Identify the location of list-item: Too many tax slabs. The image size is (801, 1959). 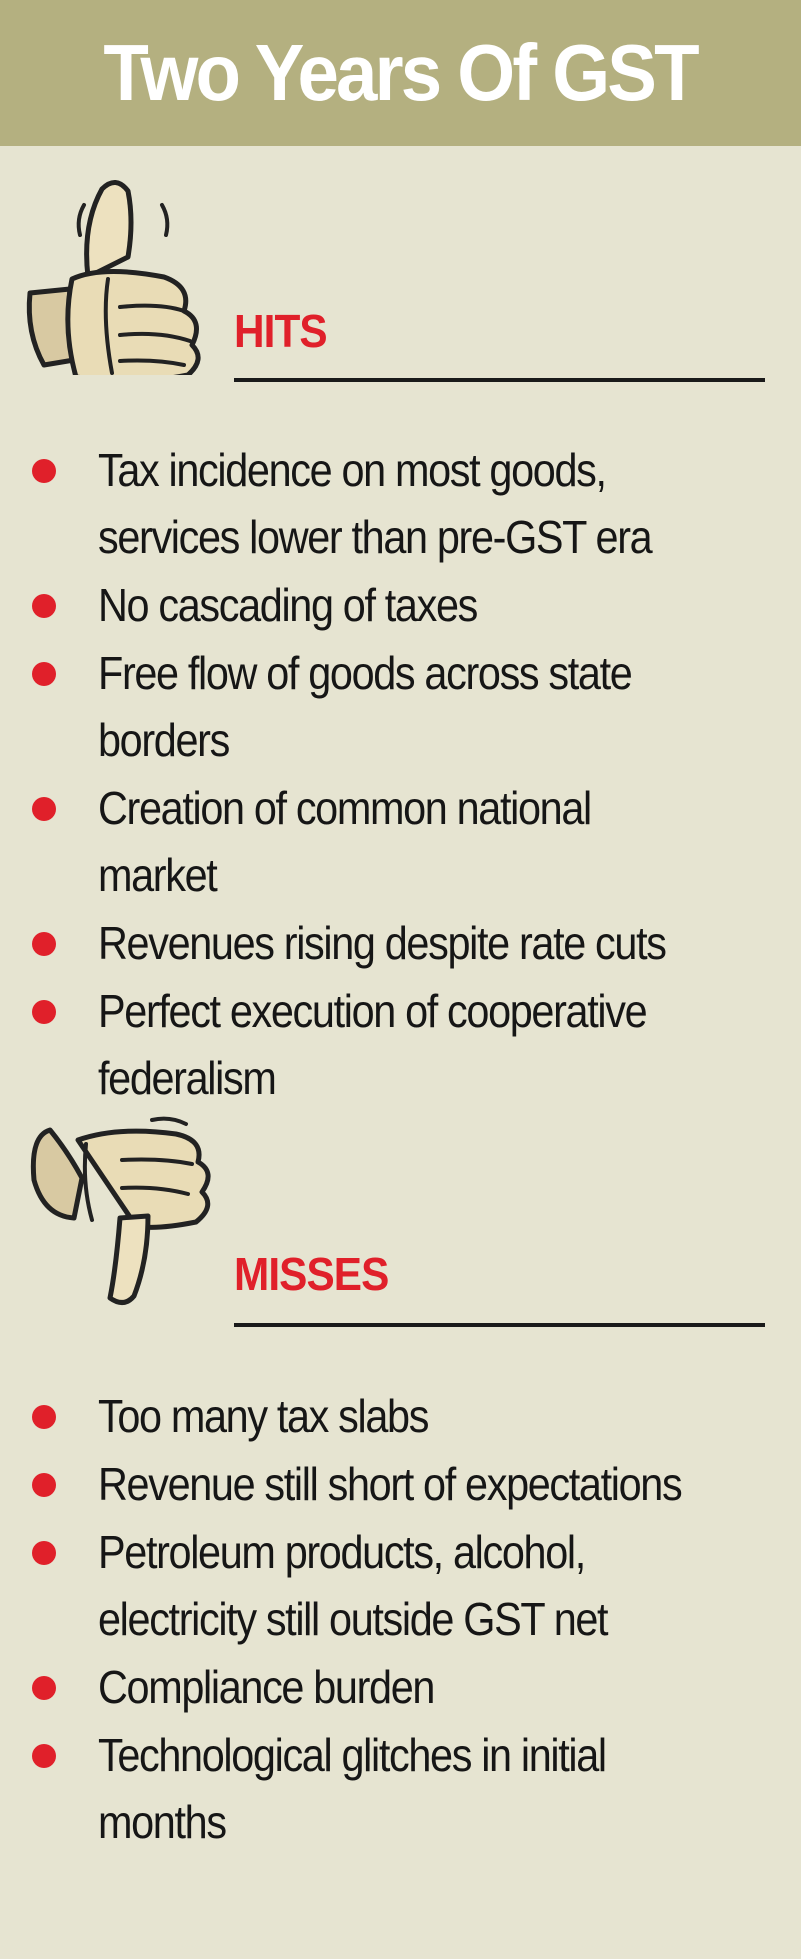
(400, 1416).